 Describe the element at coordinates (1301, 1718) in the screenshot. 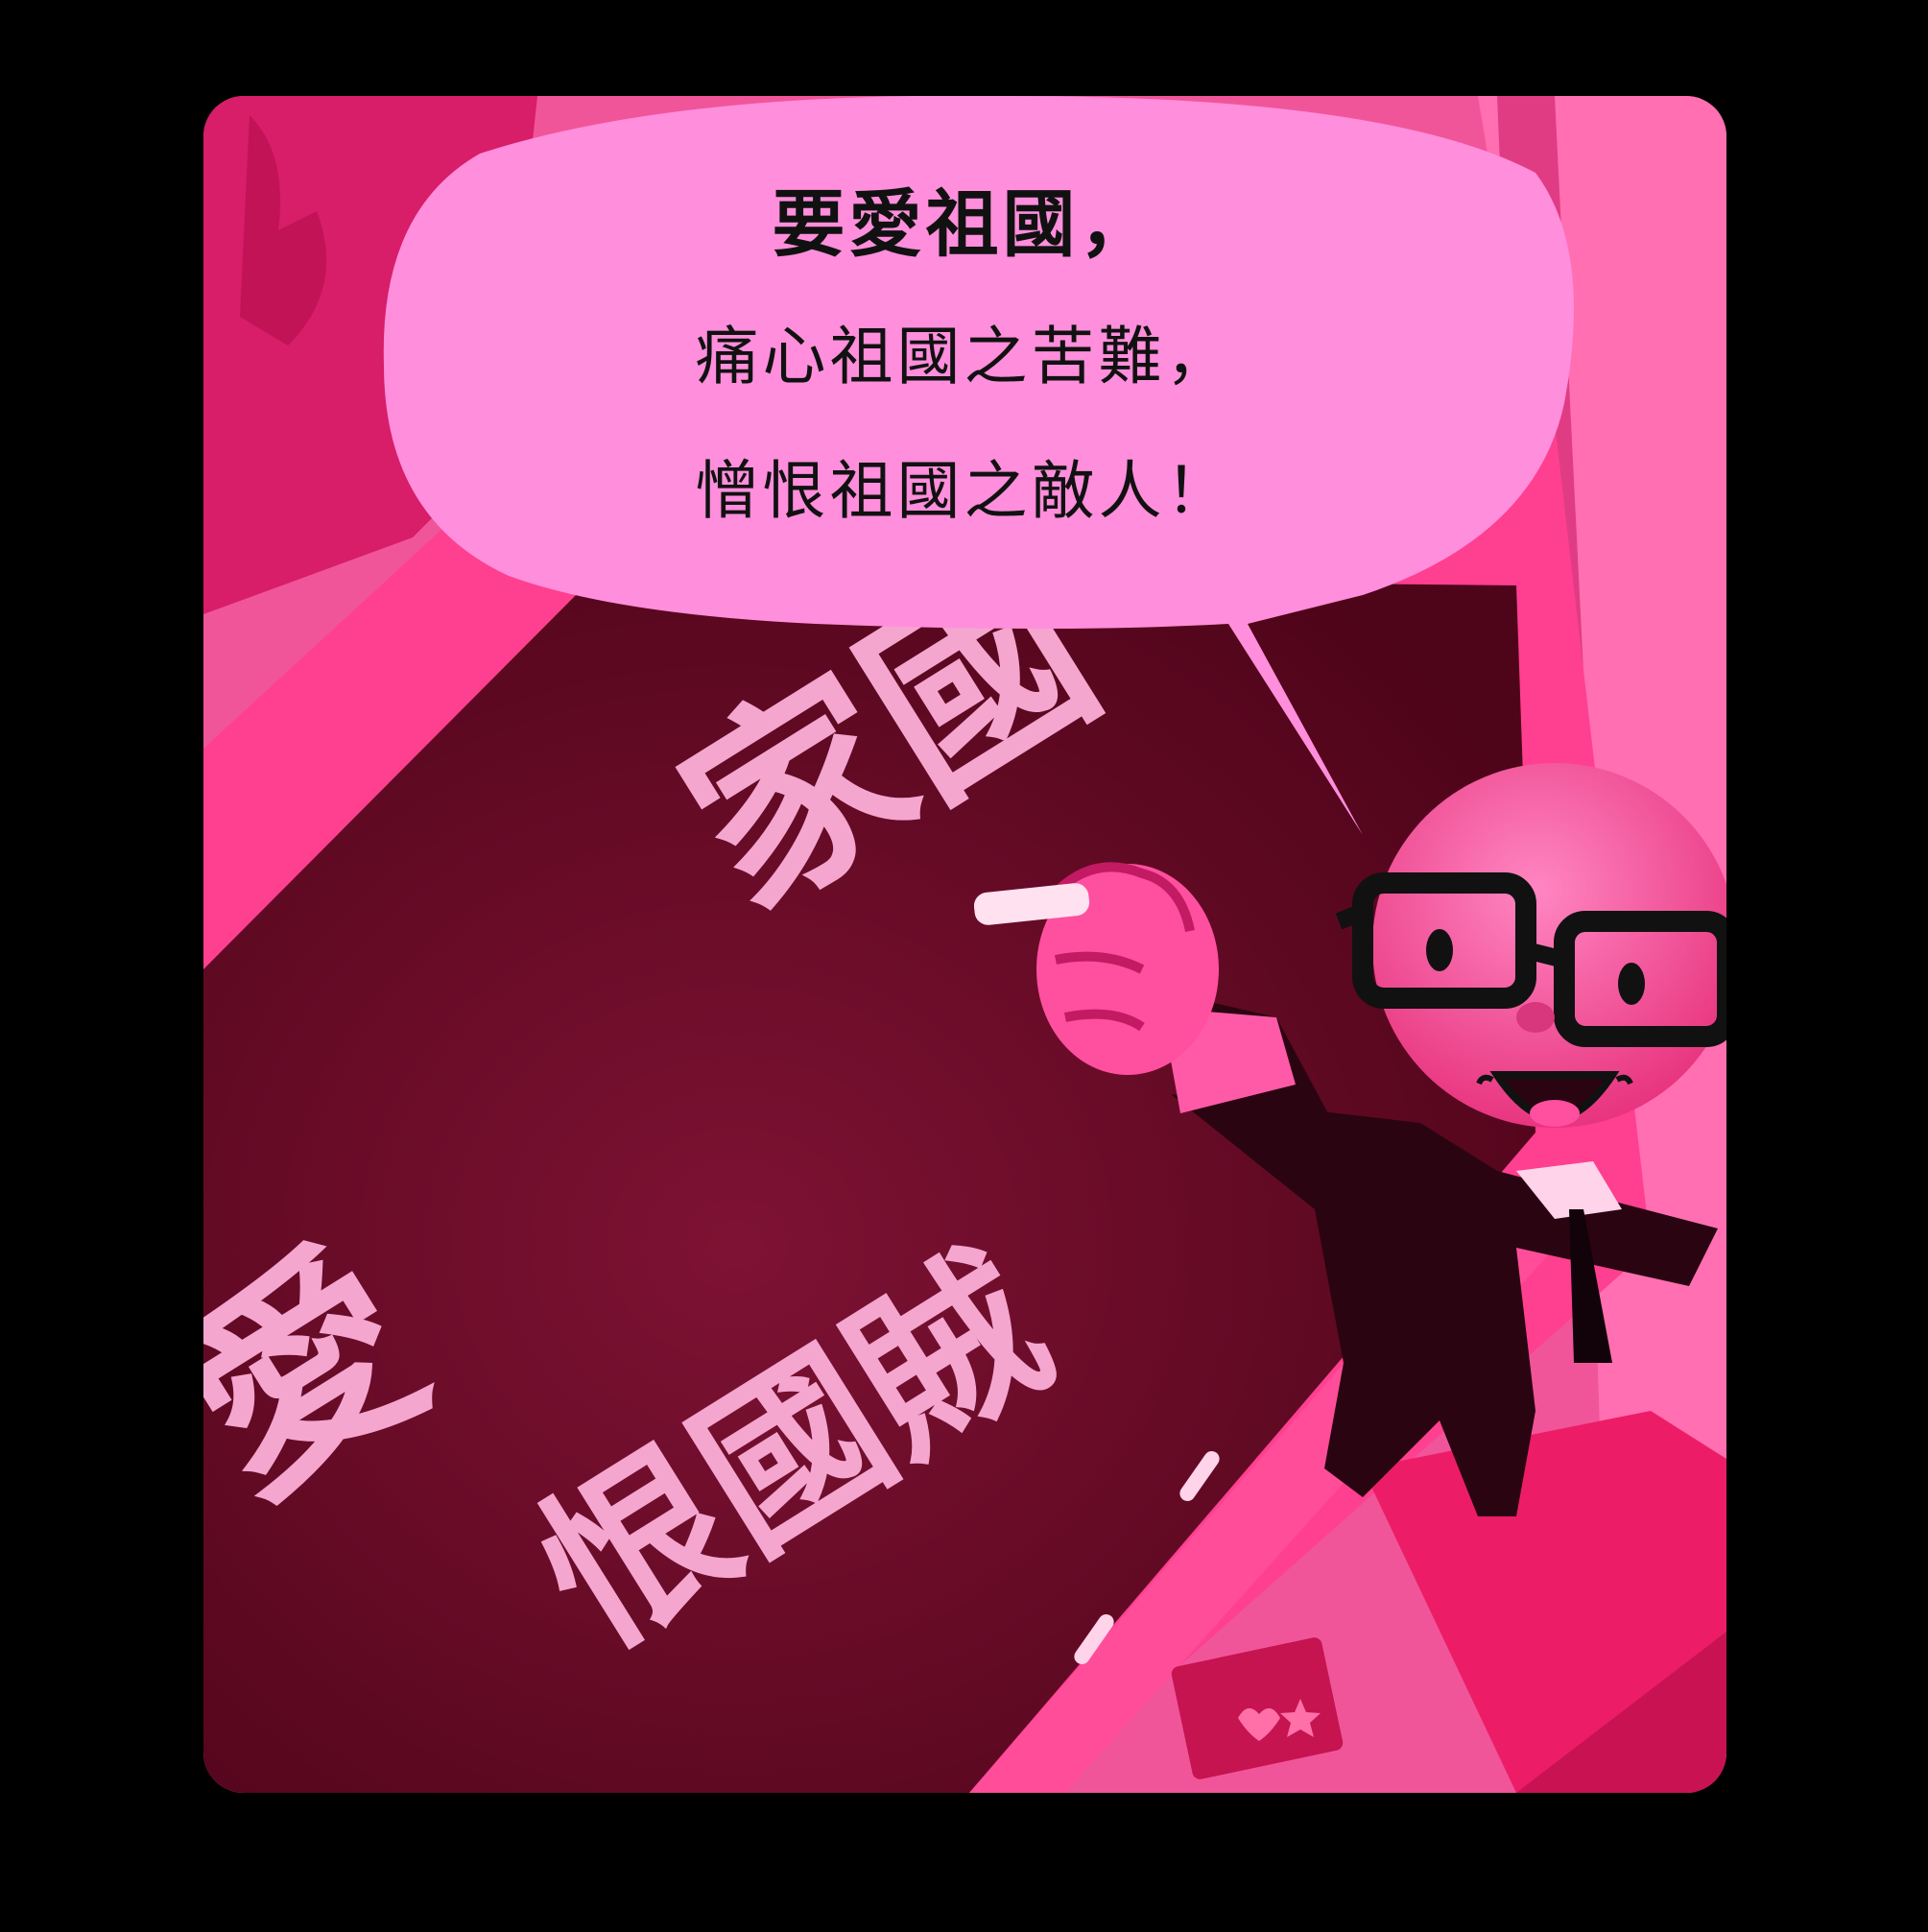

I see `star-icon` at that location.